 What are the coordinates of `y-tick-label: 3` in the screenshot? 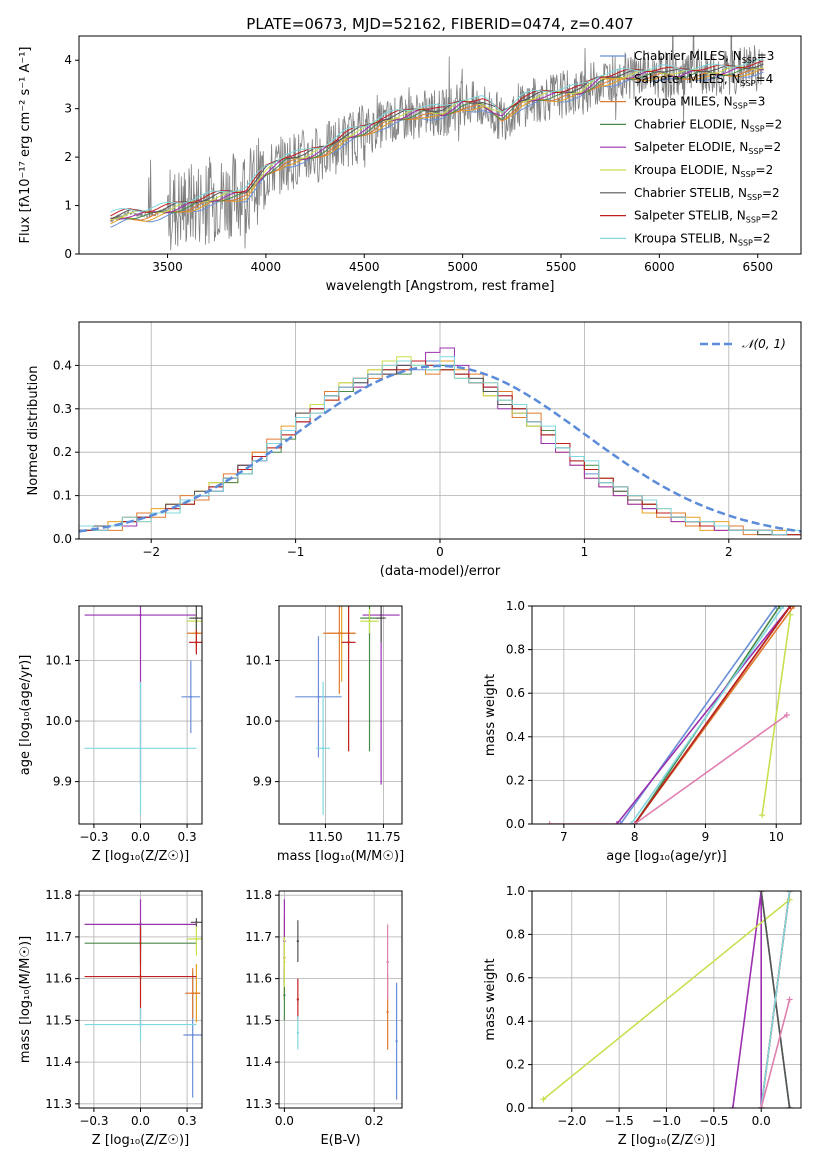 It's located at (68, 109).